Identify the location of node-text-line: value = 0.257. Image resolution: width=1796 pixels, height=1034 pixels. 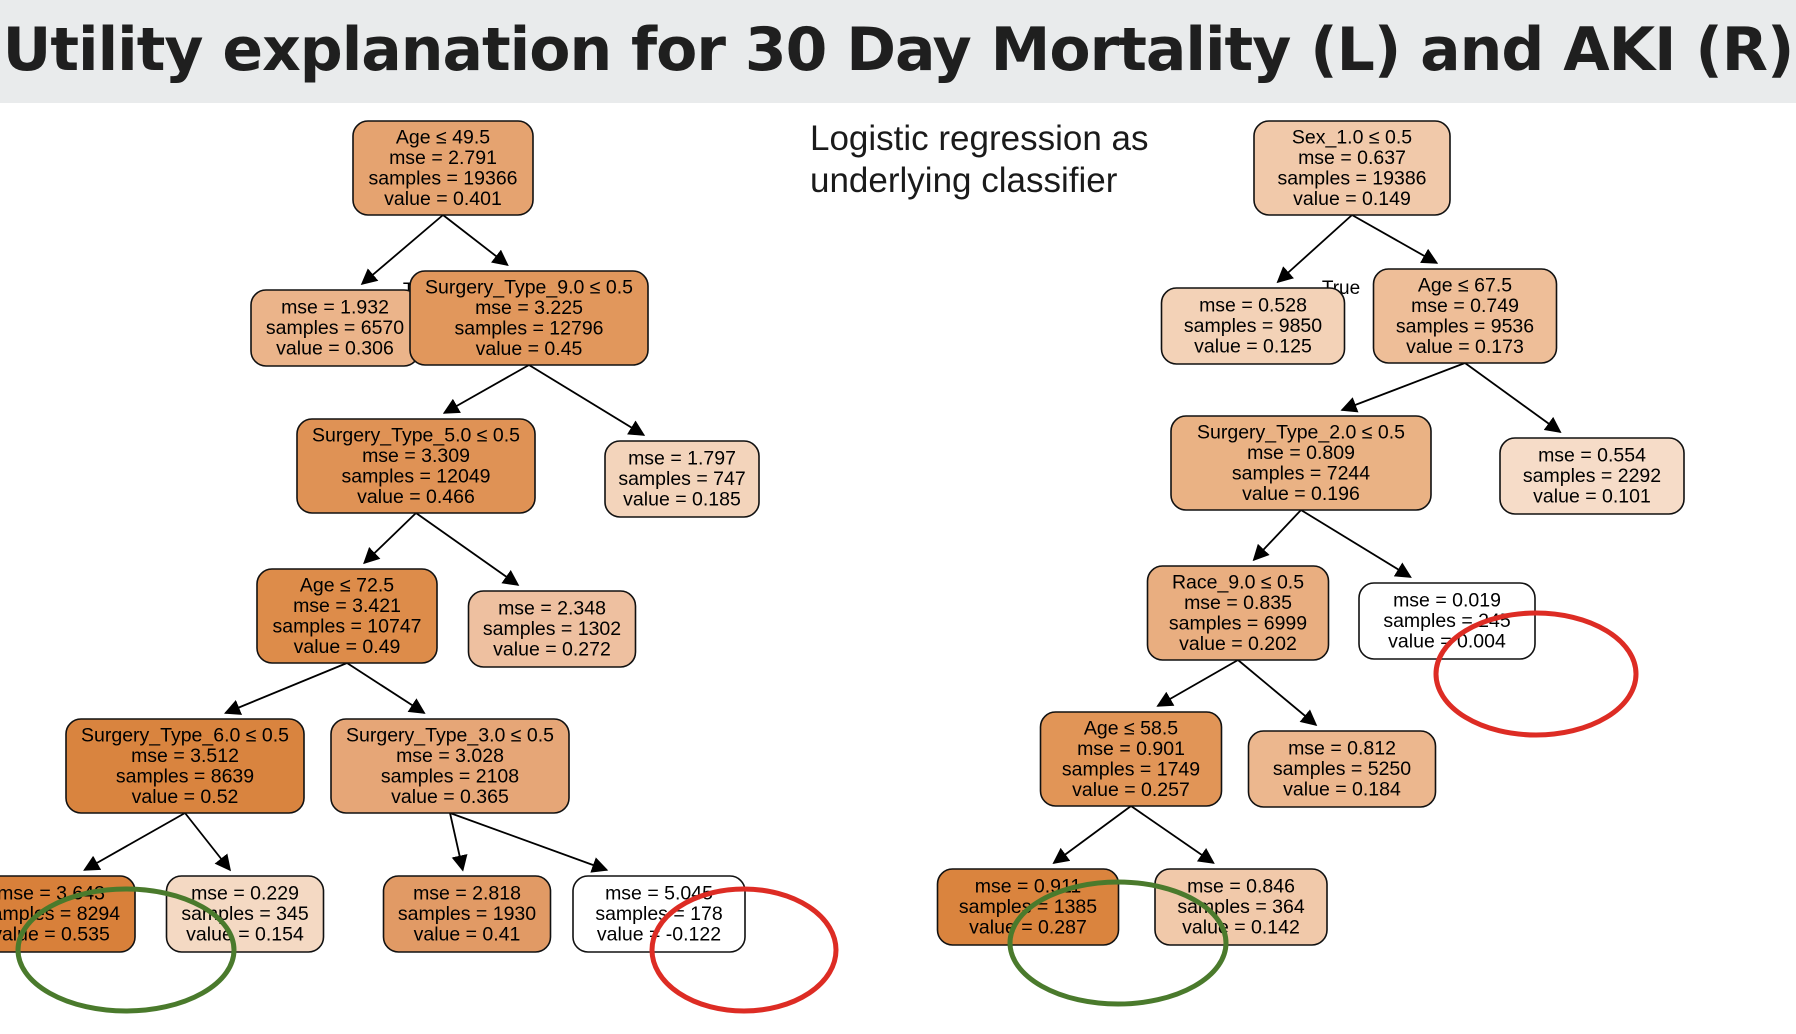
(1131, 790).